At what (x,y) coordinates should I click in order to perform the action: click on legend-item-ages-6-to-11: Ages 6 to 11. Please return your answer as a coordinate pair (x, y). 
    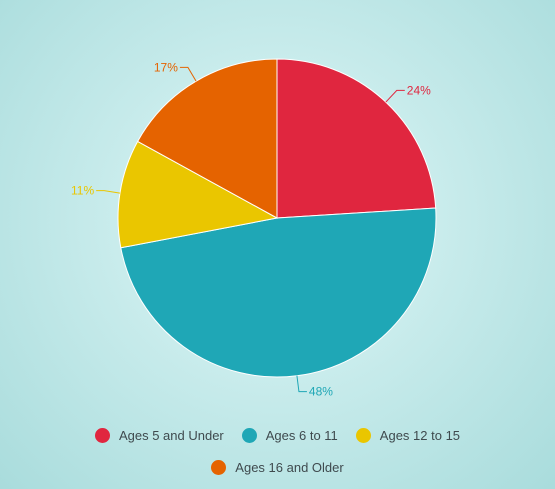
    Looking at the image, I should click on (289, 435).